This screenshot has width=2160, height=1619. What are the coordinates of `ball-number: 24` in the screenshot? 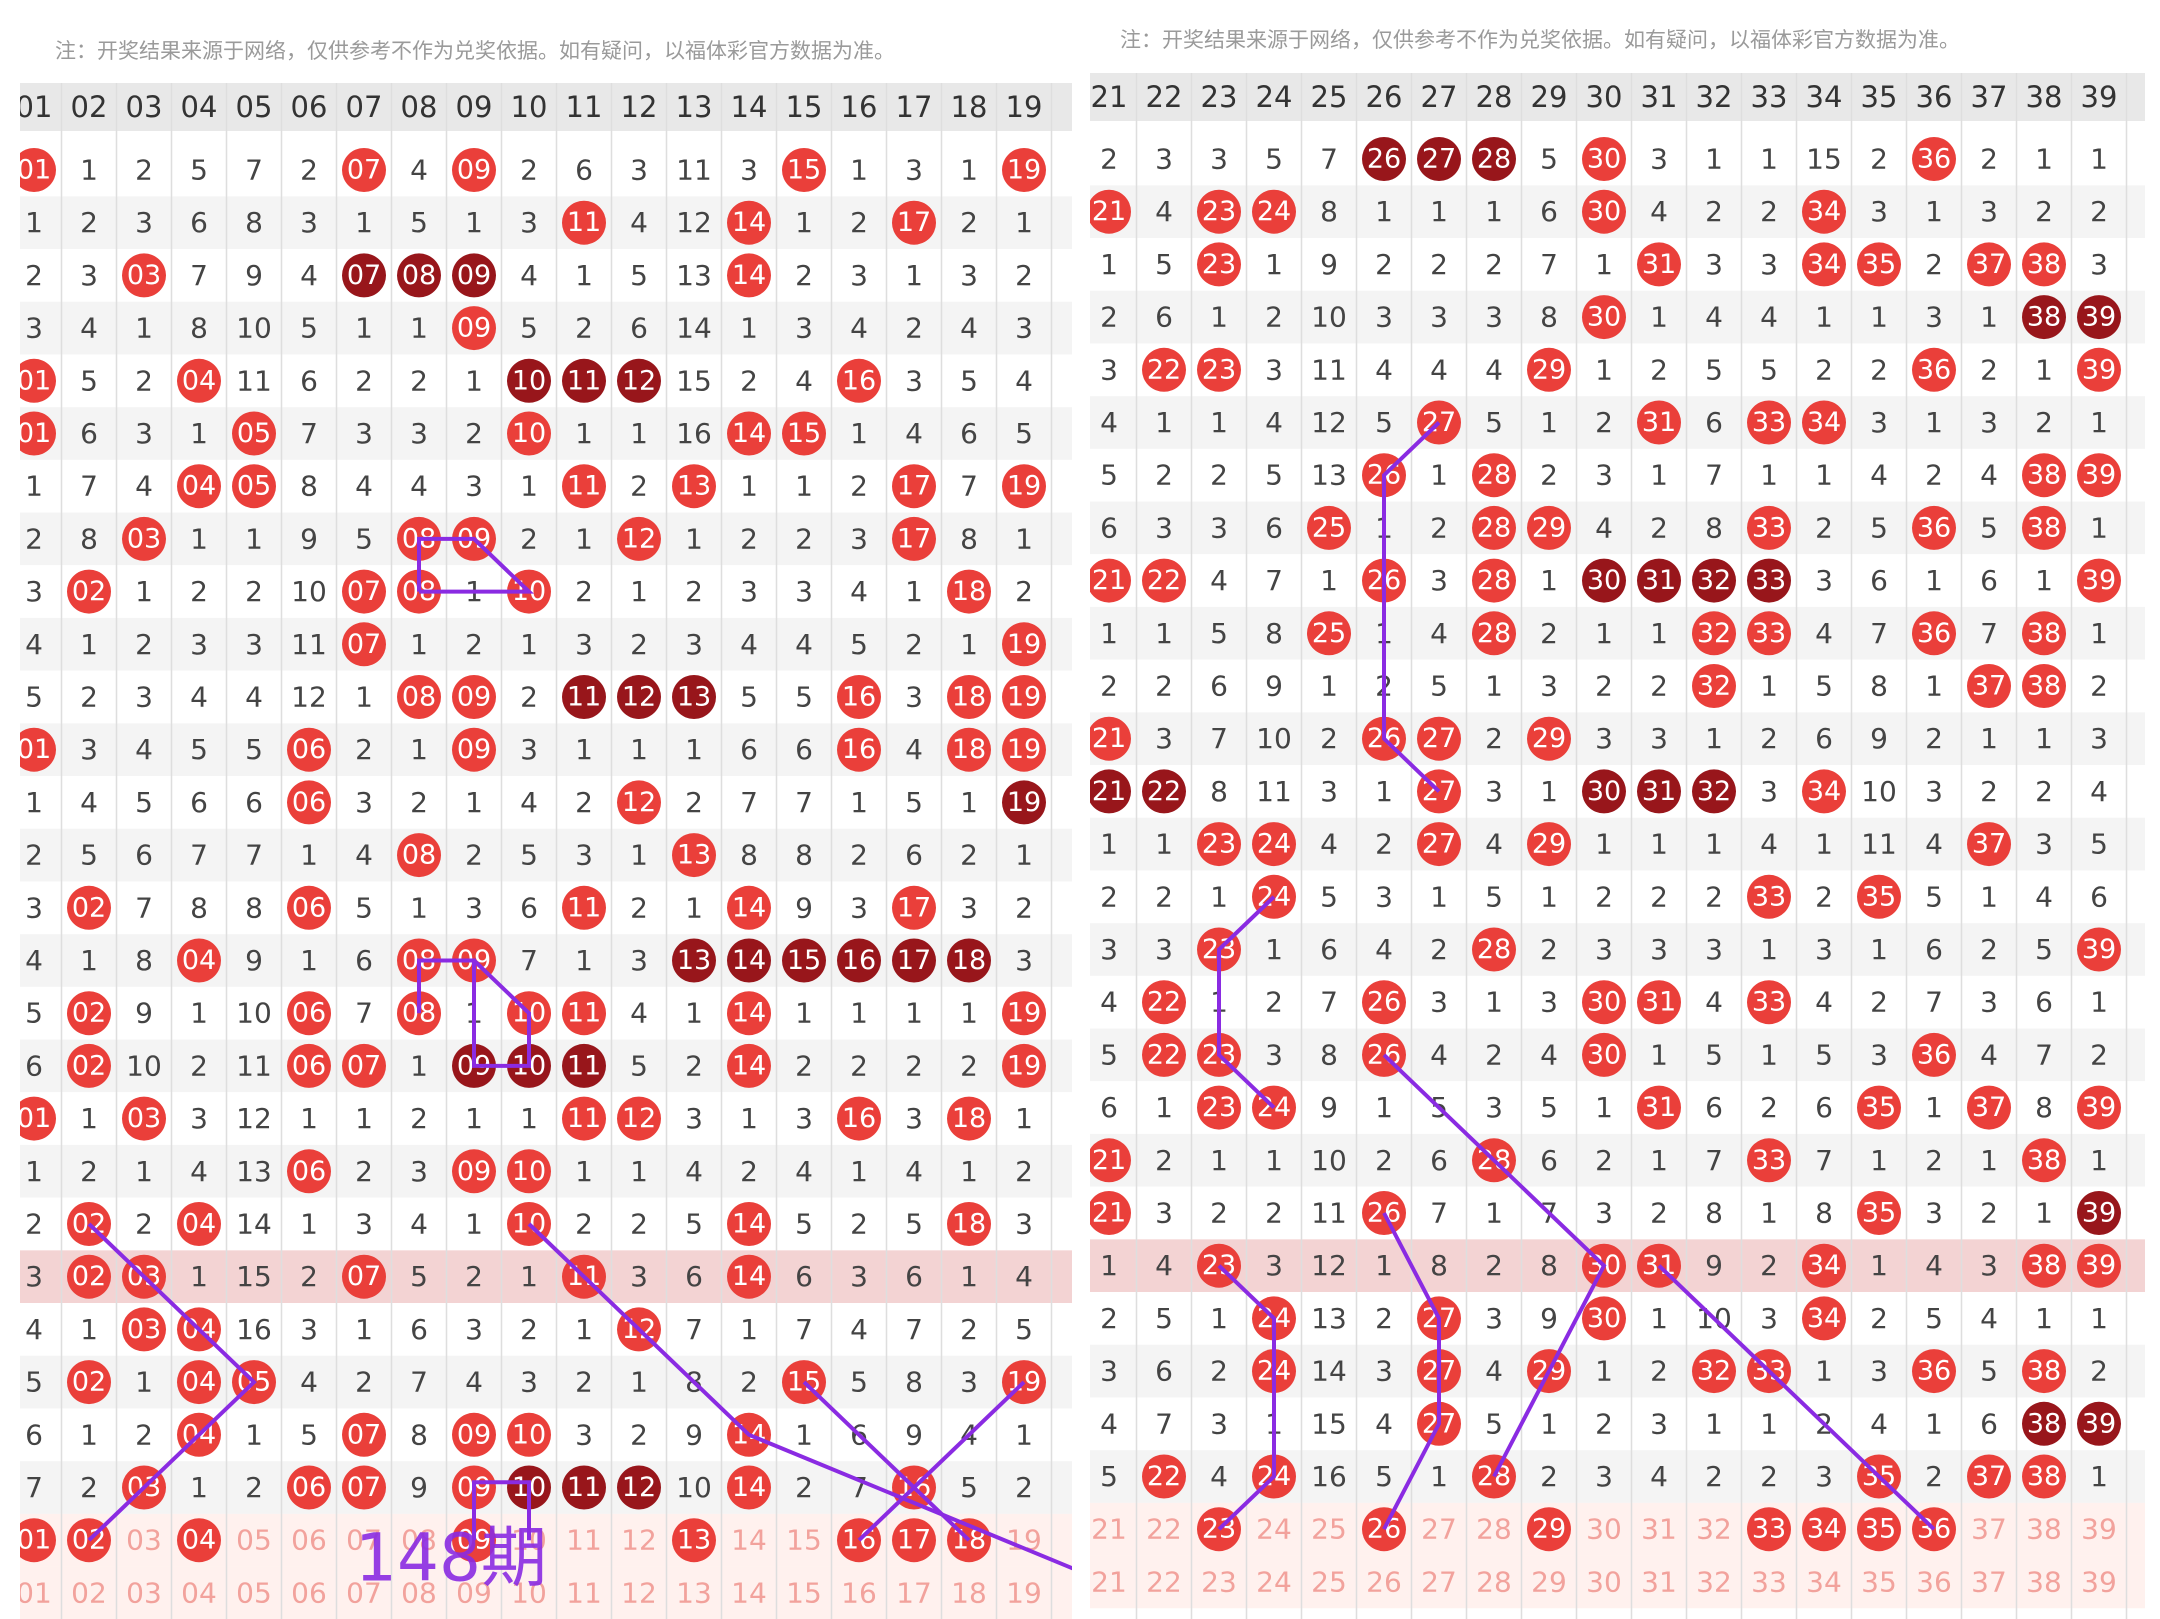 It's located at (1274, 844).